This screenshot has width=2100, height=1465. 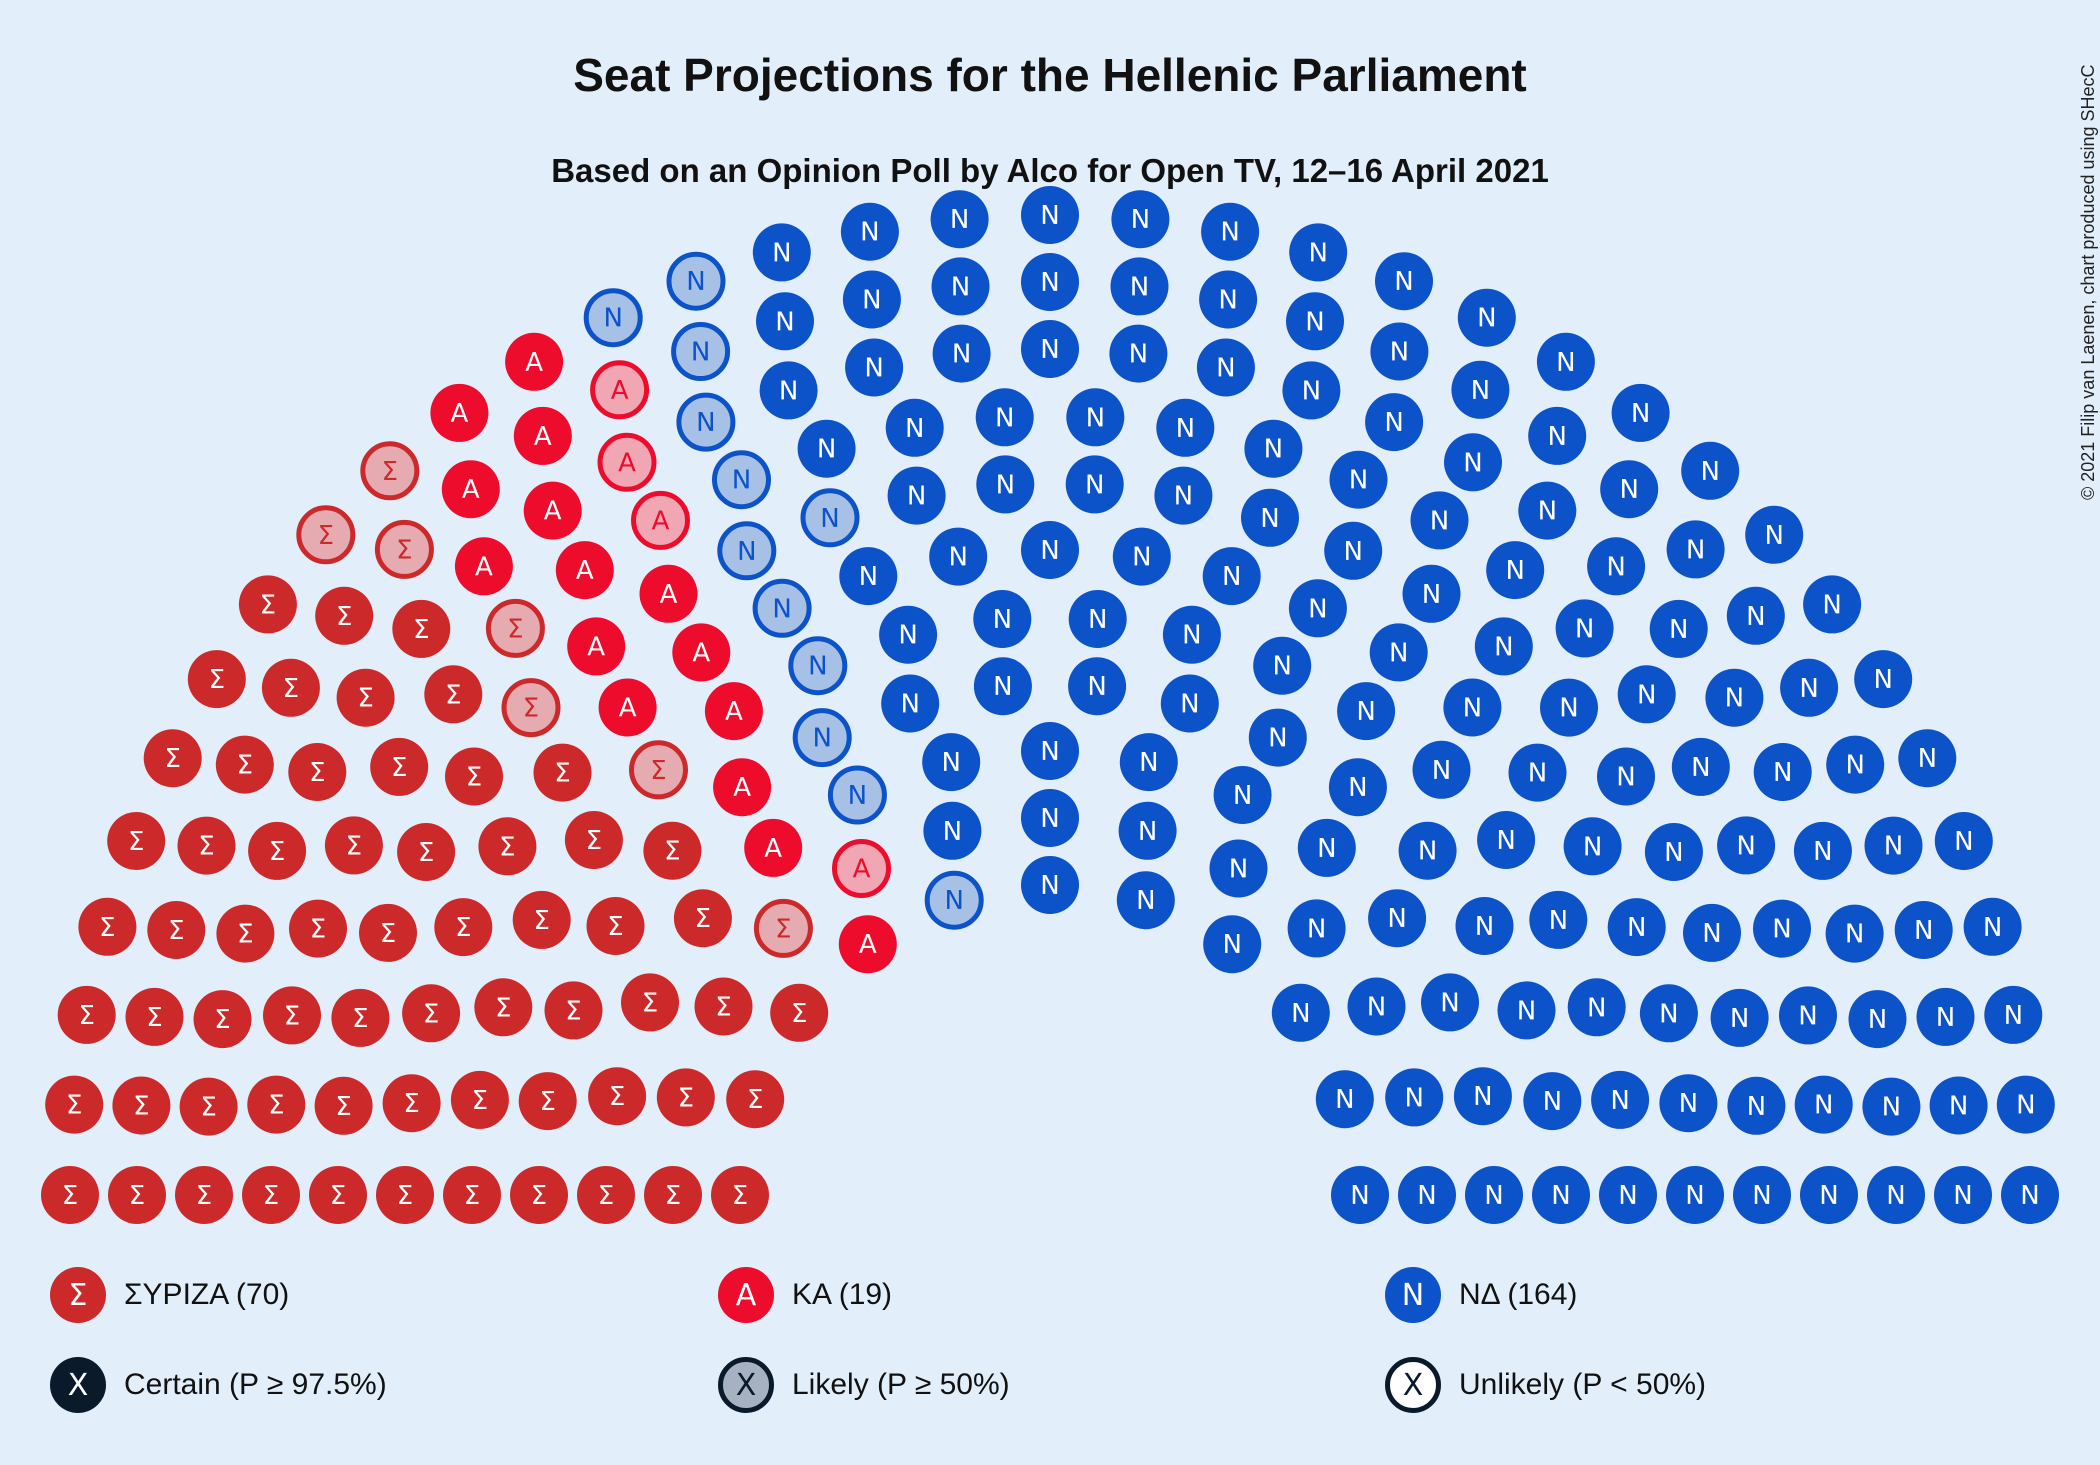 I want to click on legend-syriza-label: ΣΥΡΙΖΑ (70), so click(x=207, y=1294).